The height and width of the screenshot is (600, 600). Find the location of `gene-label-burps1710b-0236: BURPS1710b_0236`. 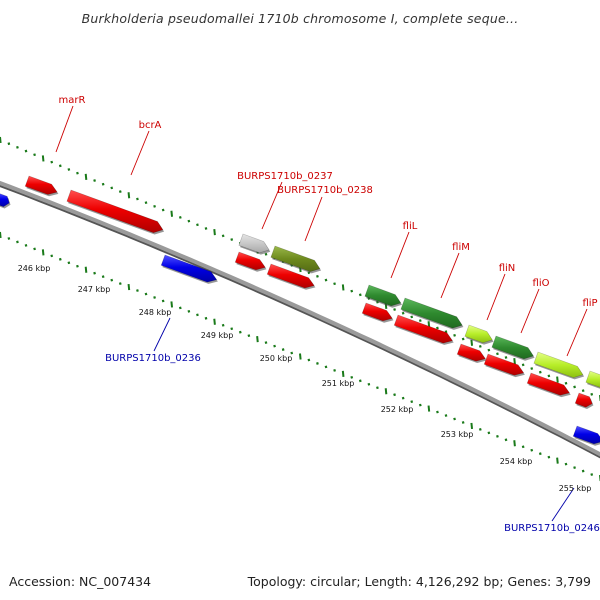

gene-label-burps1710b-0236: BURPS1710b_0236 is located at coordinates (153, 358).